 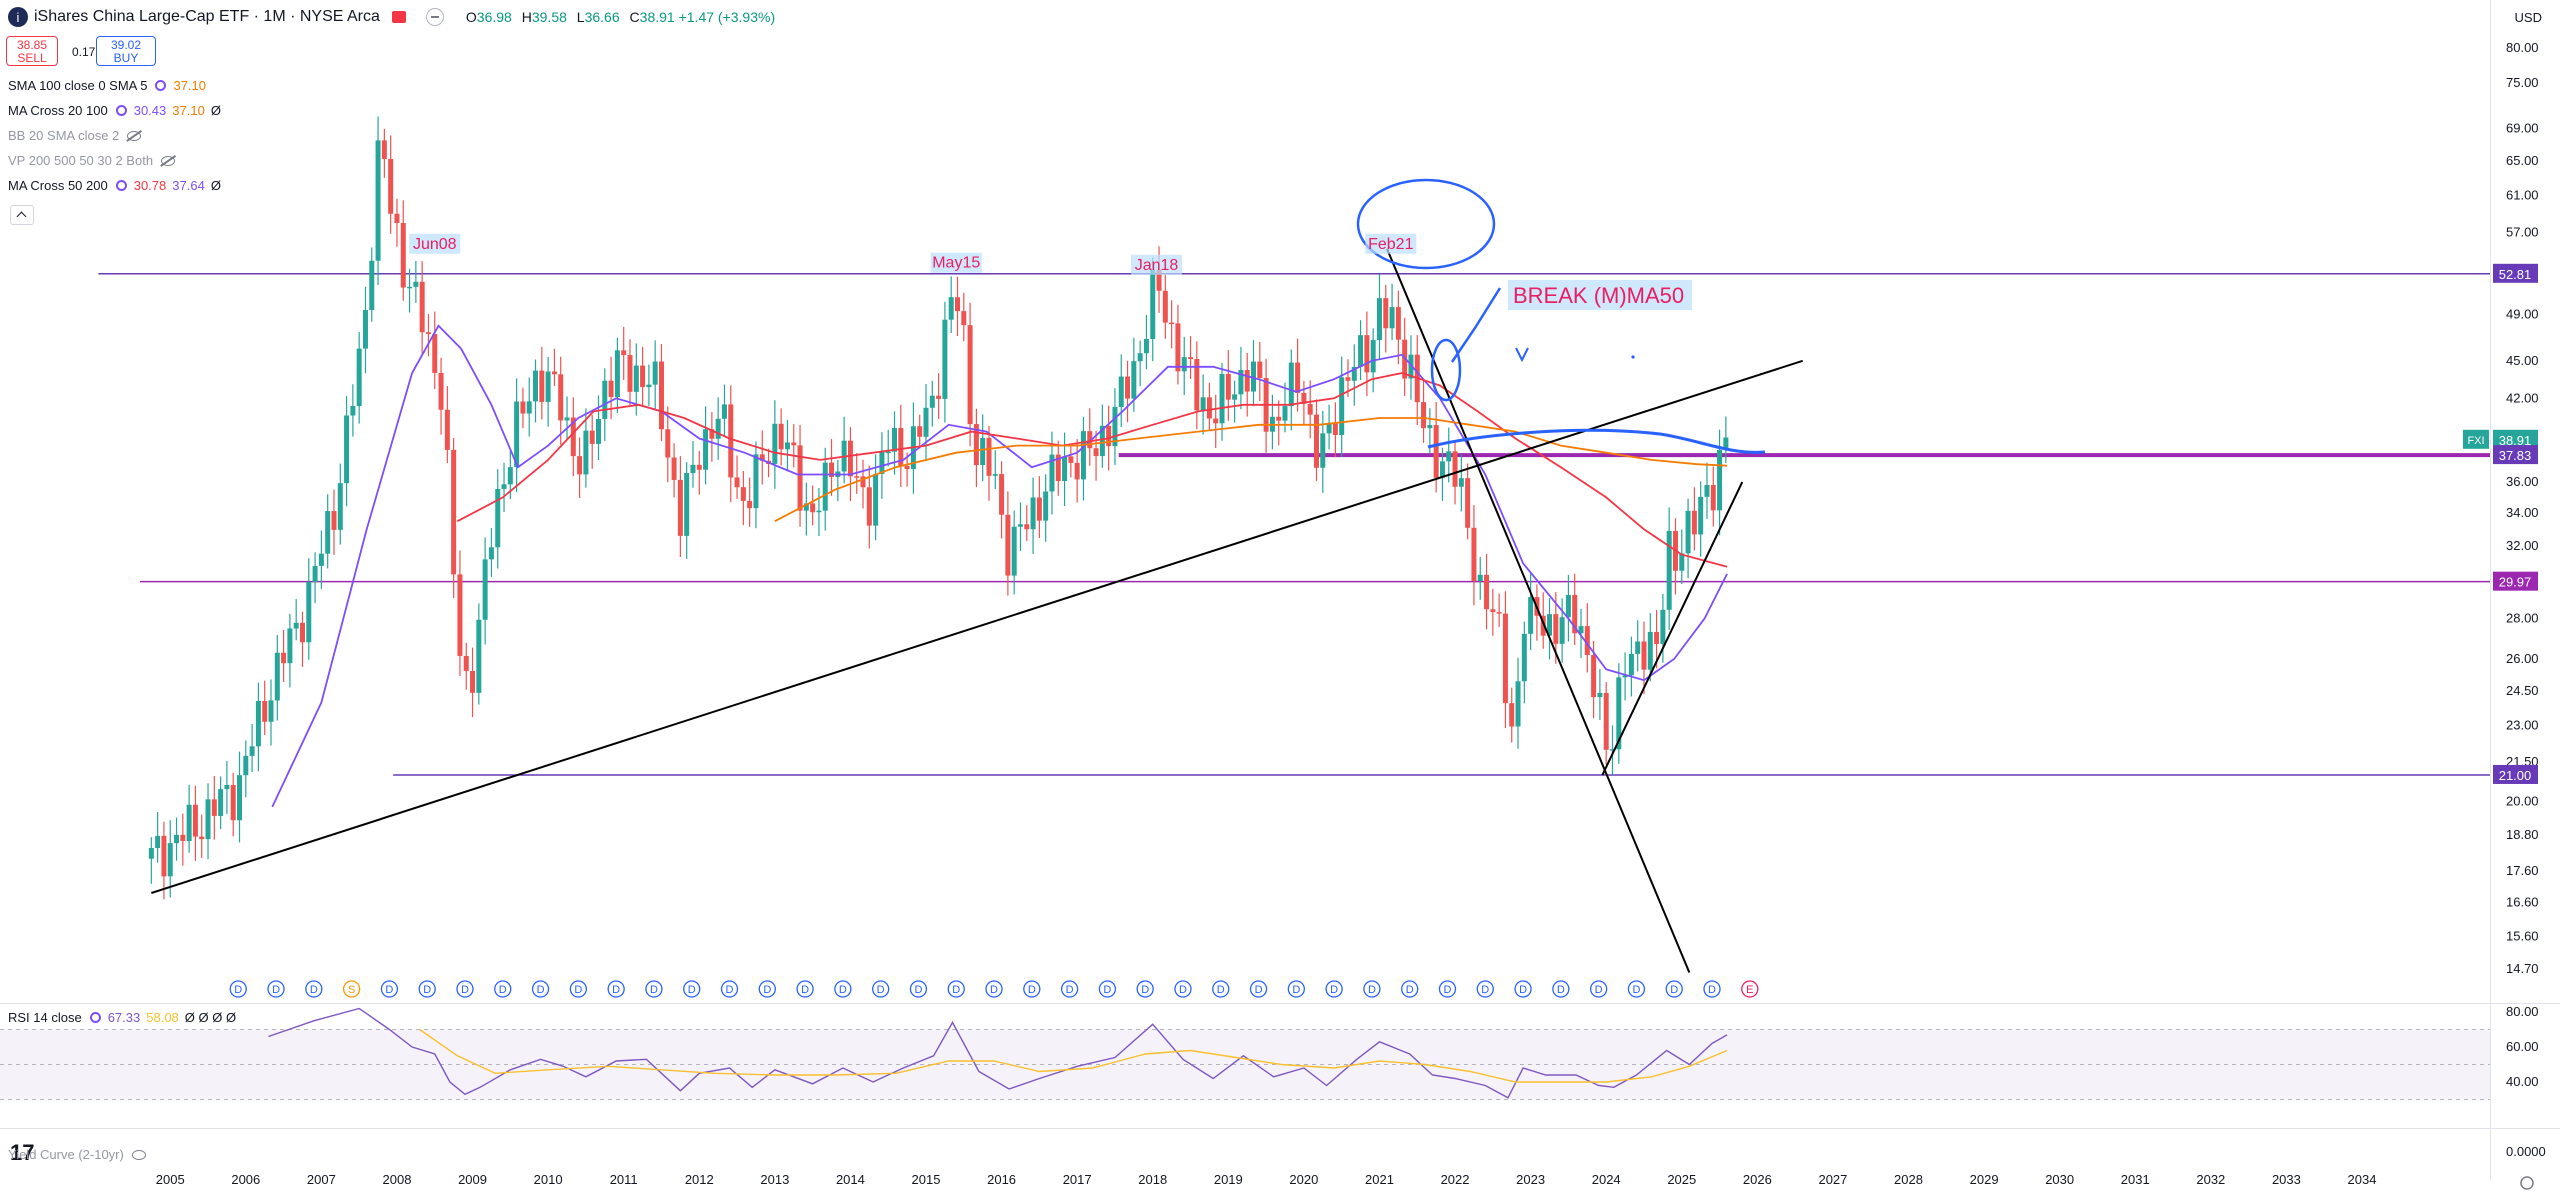 What do you see at coordinates (114, 185) in the screenshot?
I see `indicator-ma-cross-50-200: MA Cross 50 200 30.78 37.64 Ø` at bounding box center [114, 185].